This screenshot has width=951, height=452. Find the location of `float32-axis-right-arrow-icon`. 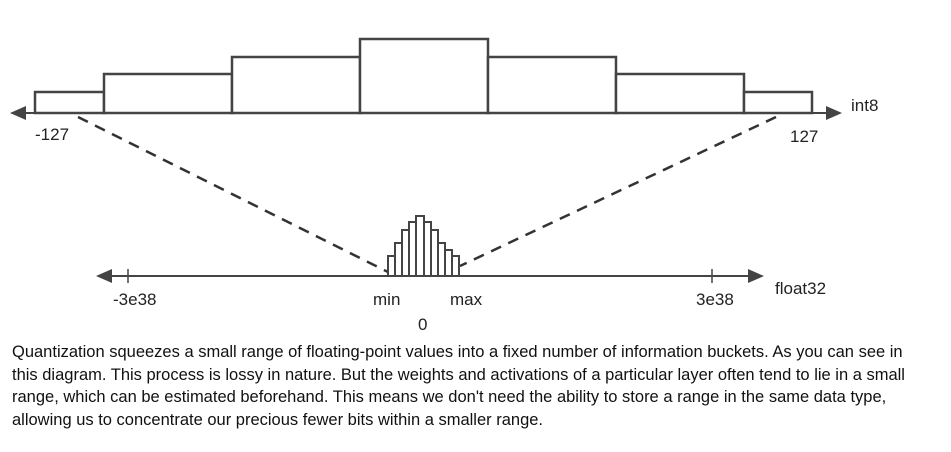

float32-axis-right-arrow-icon is located at coordinates (756, 276).